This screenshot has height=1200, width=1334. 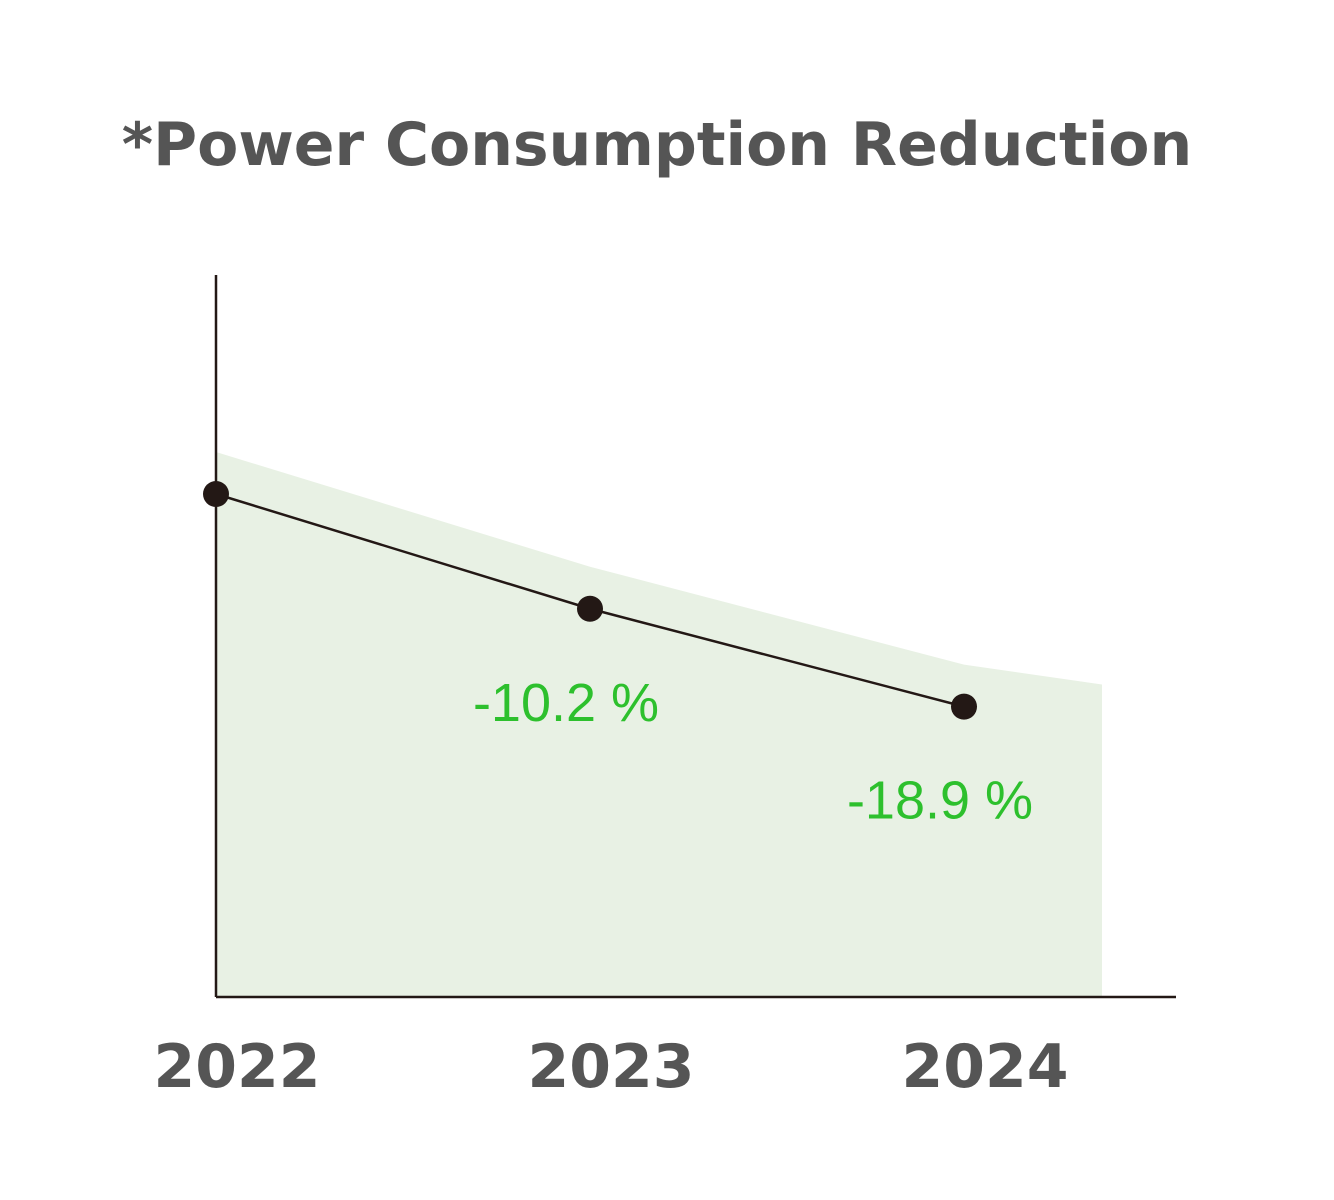 I want to click on data-point-2024, so click(x=964, y=706).